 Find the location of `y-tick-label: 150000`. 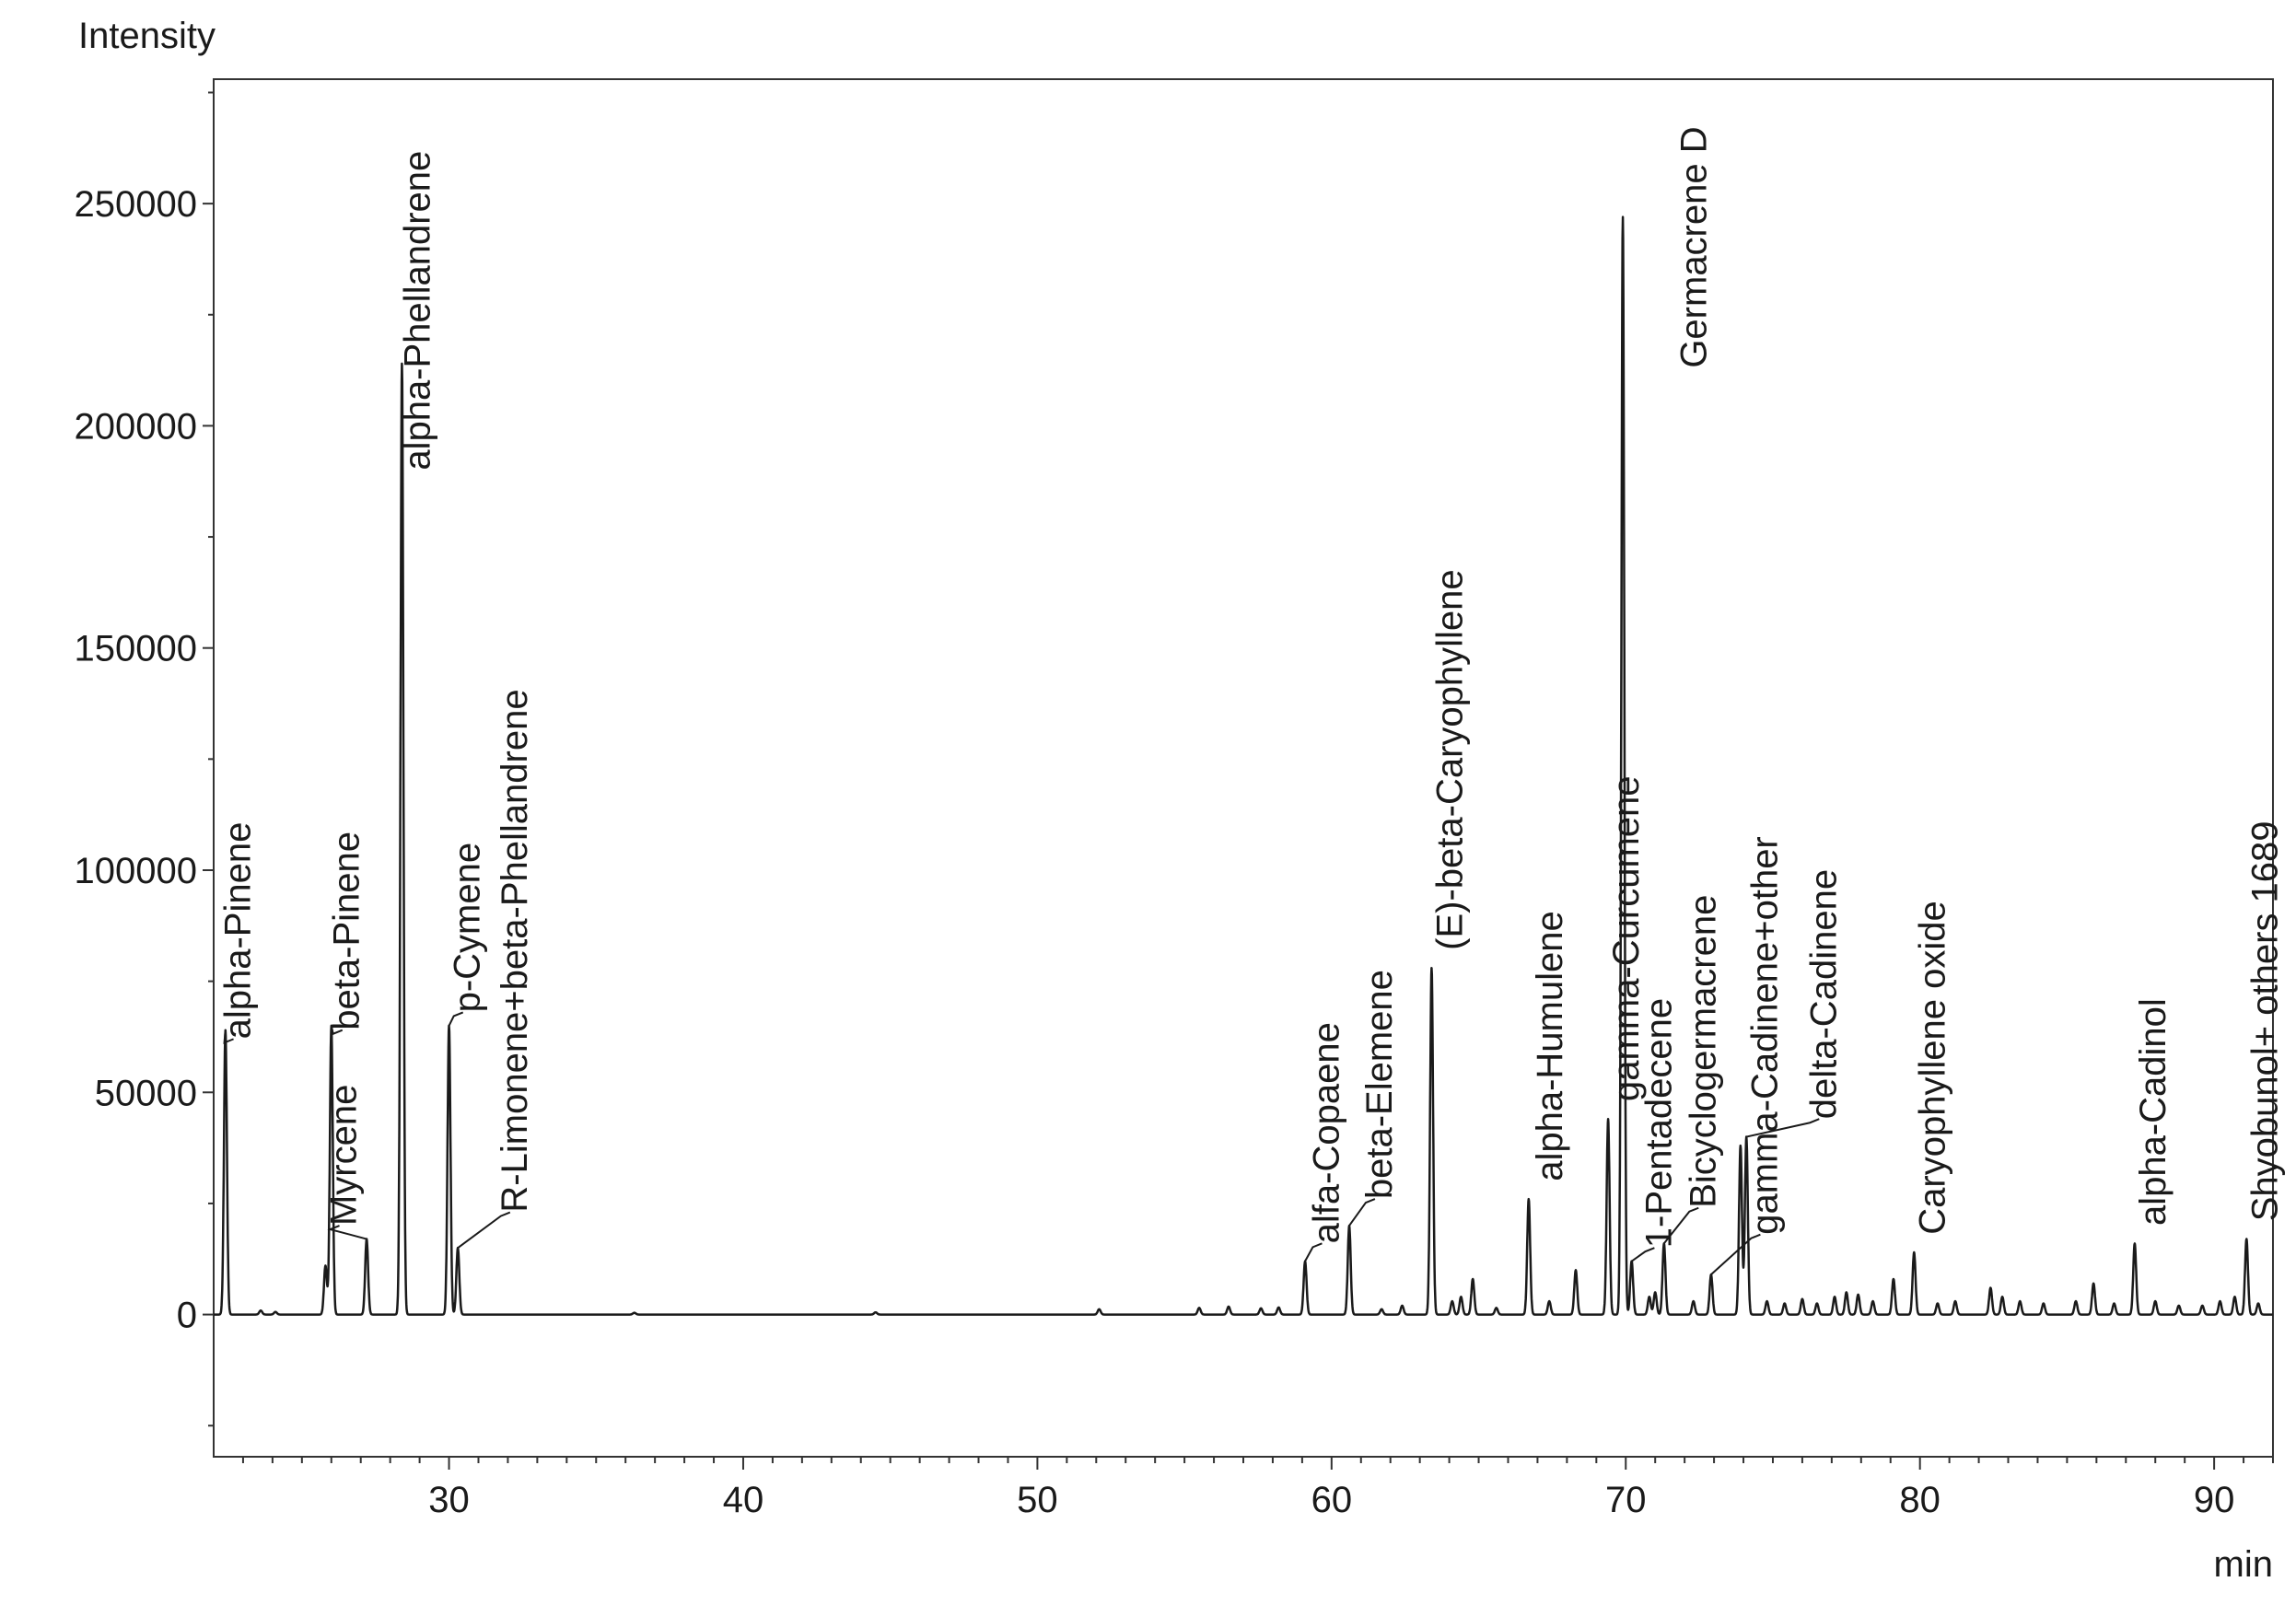

y-tick-label: 150000 is located at coordinates (136, 649).